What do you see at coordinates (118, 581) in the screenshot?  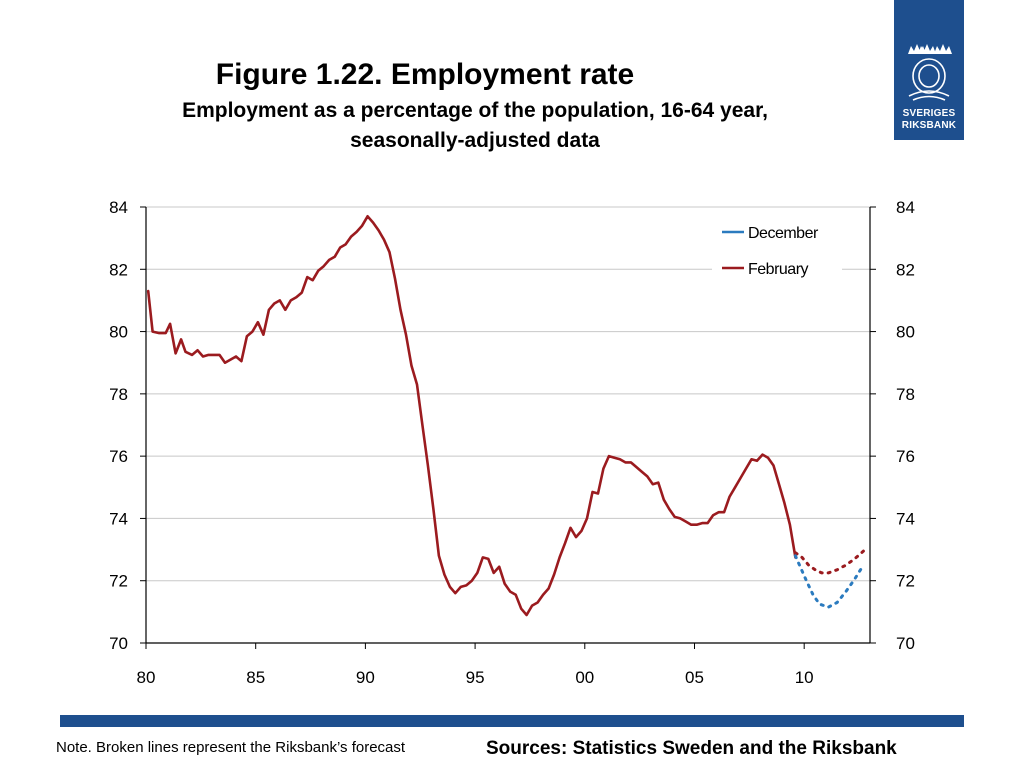 I see `y-tick-label-left: 72` at bounding box center [118, 581].